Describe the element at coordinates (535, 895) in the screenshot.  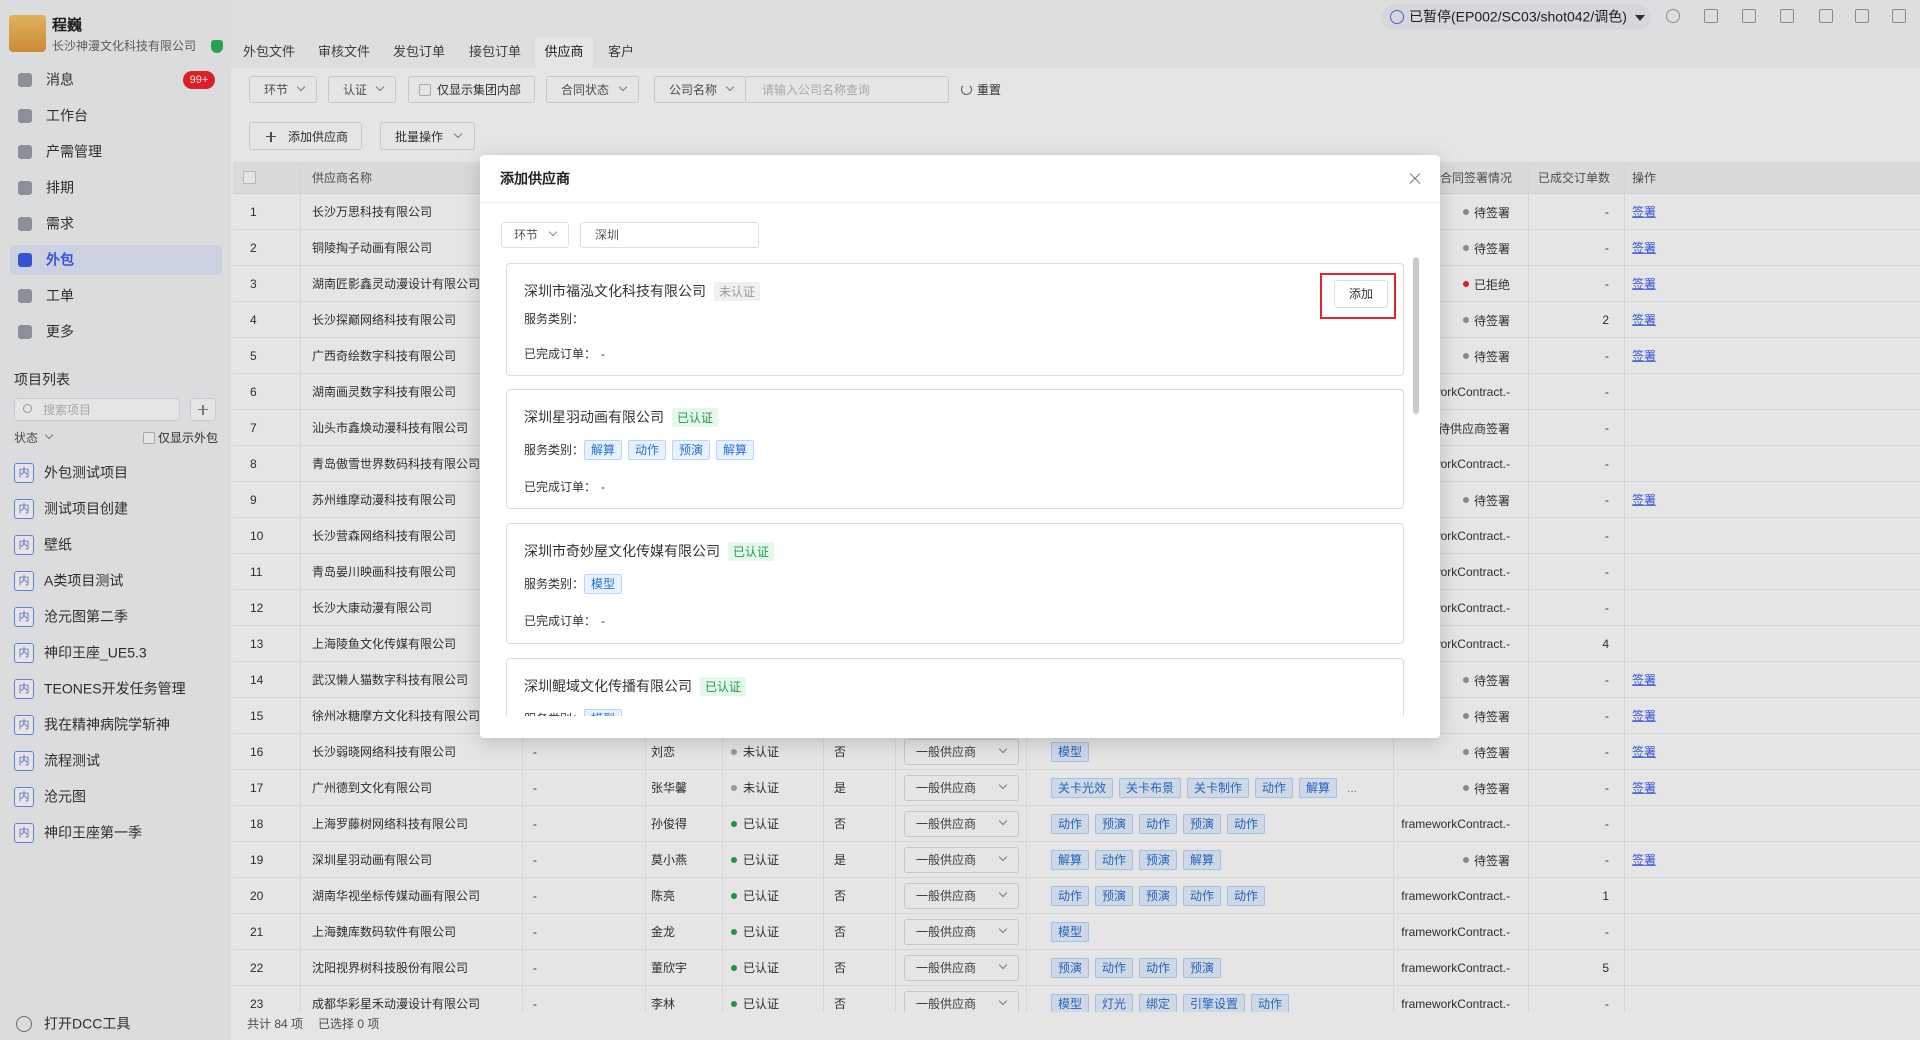
I see `supplier-code: -` at that location.